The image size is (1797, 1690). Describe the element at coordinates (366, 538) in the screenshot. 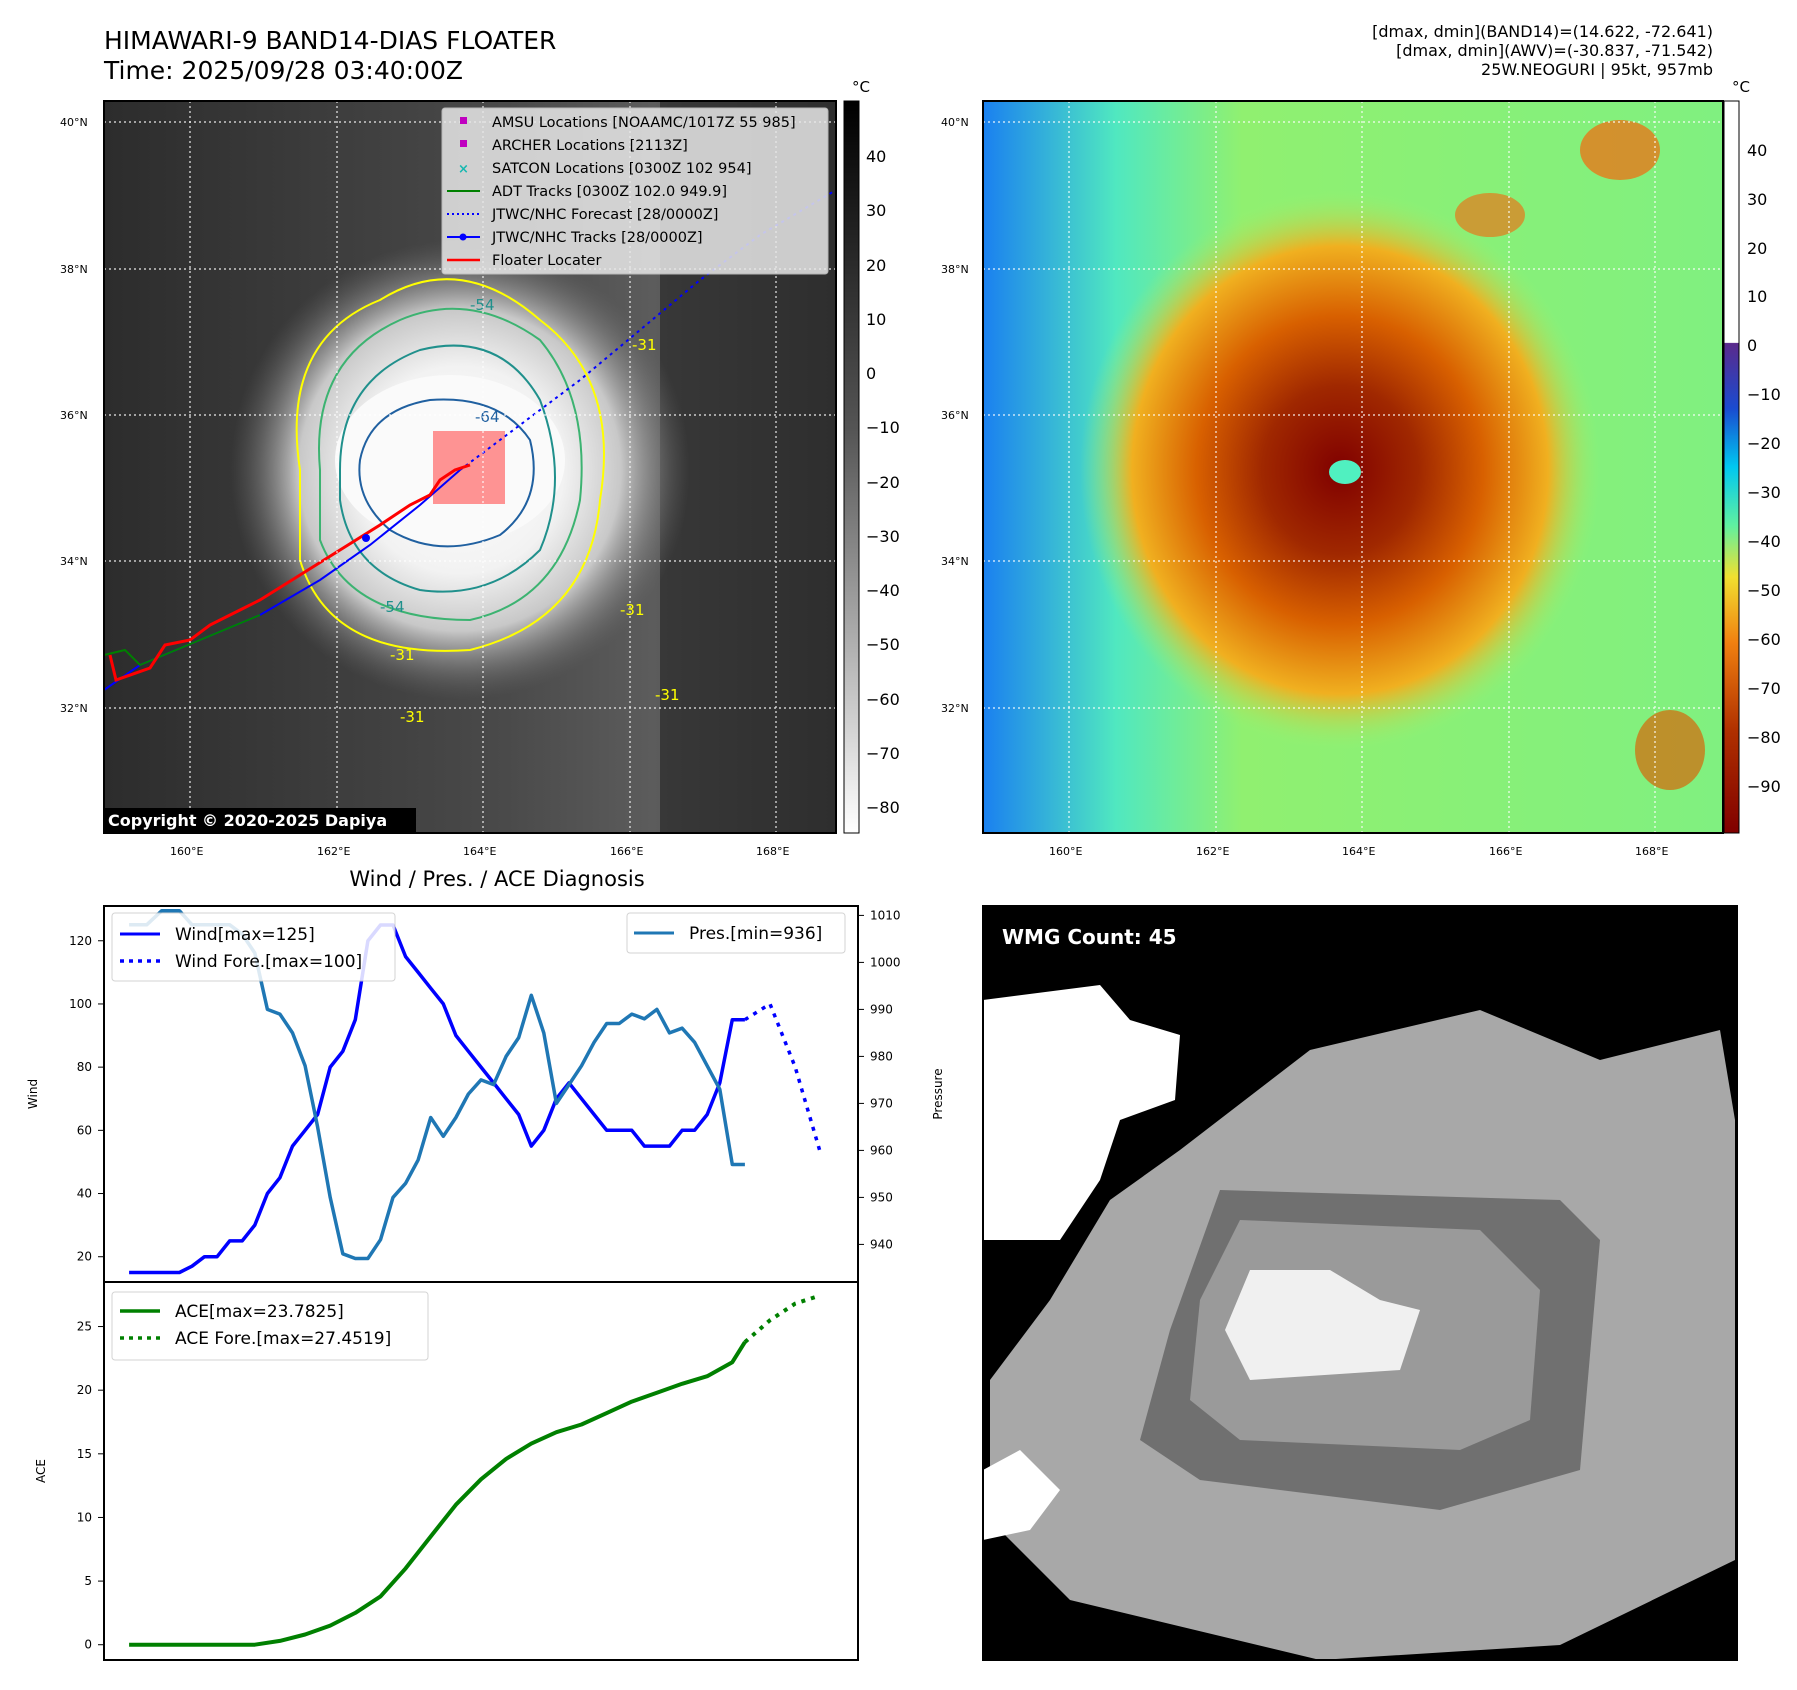

I see `jtwc-track-point` at that location.